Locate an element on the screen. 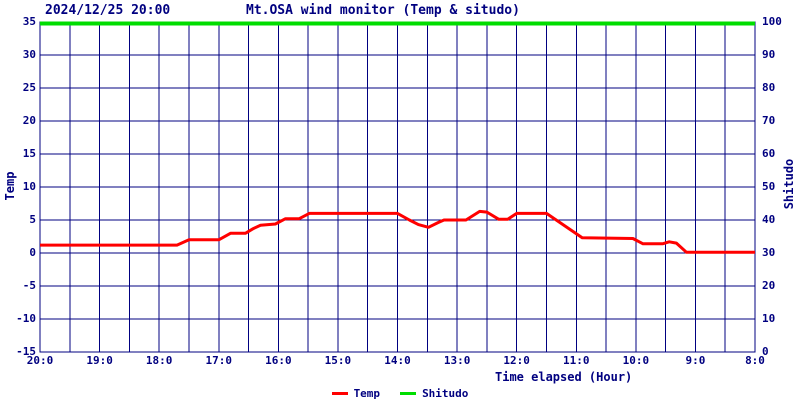 The height and width of the screenshot is (400, 800). right-tick-label: 0 is located at coordinates (765, 351).